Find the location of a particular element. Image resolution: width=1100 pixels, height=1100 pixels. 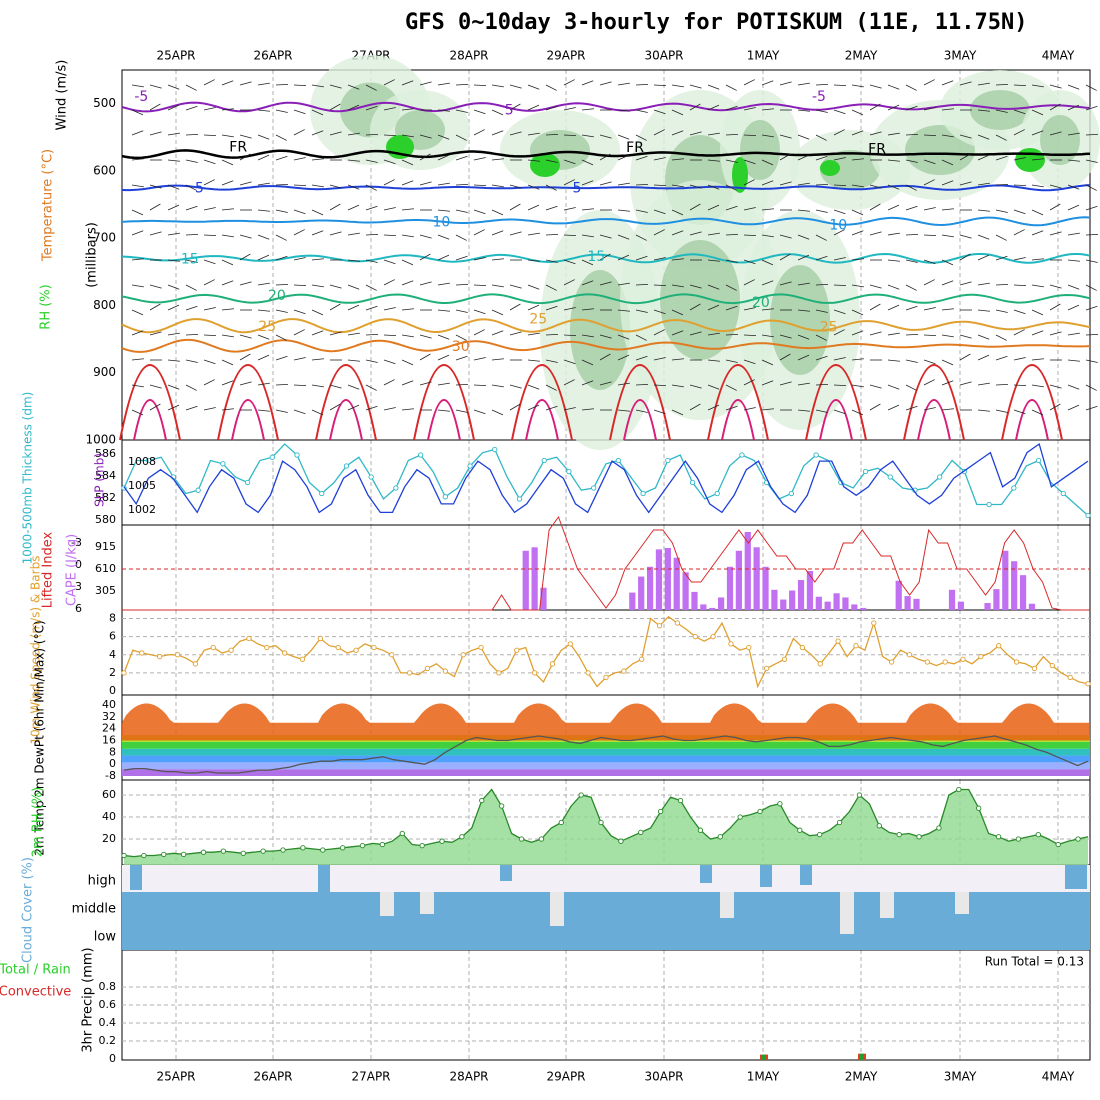

precip-tick-label: 0.2 is located at coordinates (108, 1040).